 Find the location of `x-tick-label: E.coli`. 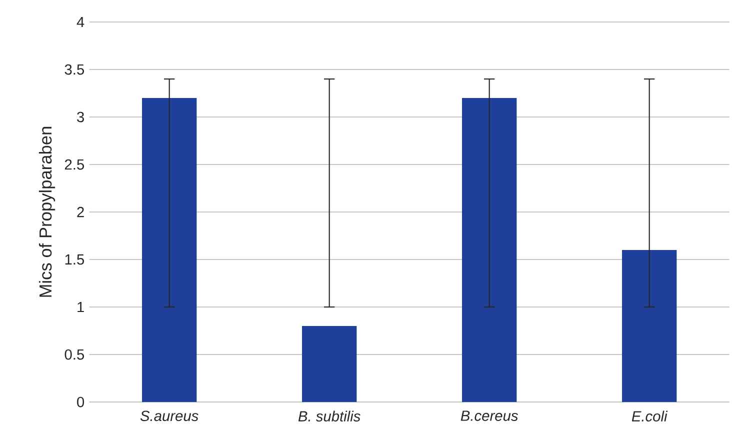

x-tick-label: E.coli is located at coordinates (650, 416).